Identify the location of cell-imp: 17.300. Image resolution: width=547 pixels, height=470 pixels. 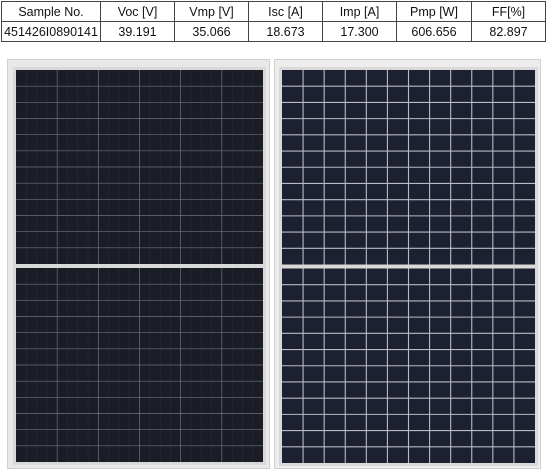
(359, 31).